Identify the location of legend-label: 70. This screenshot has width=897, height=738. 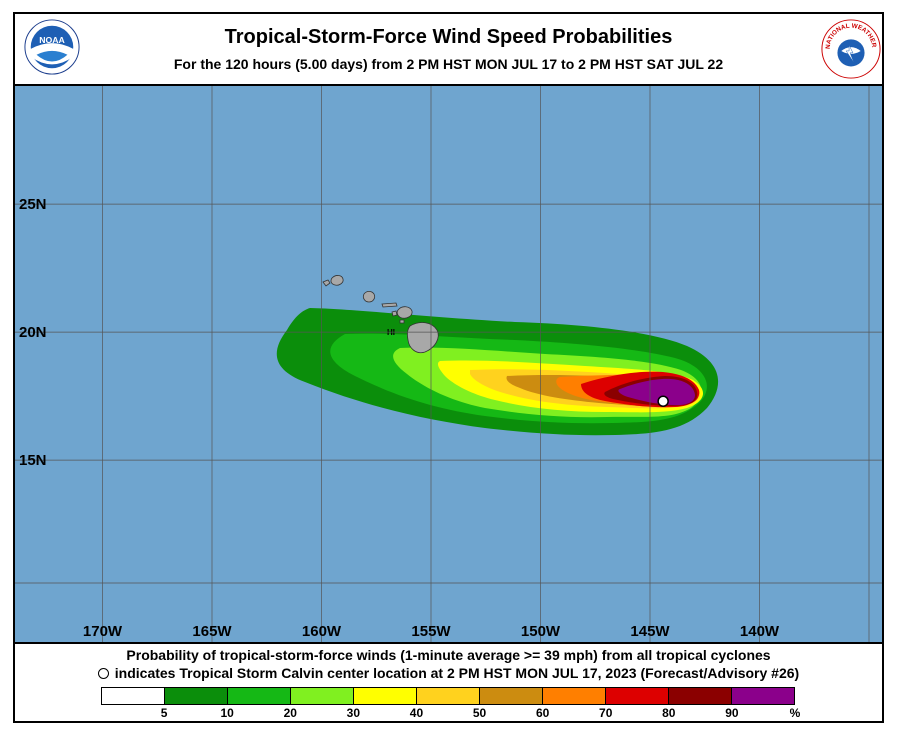
(606, 713).